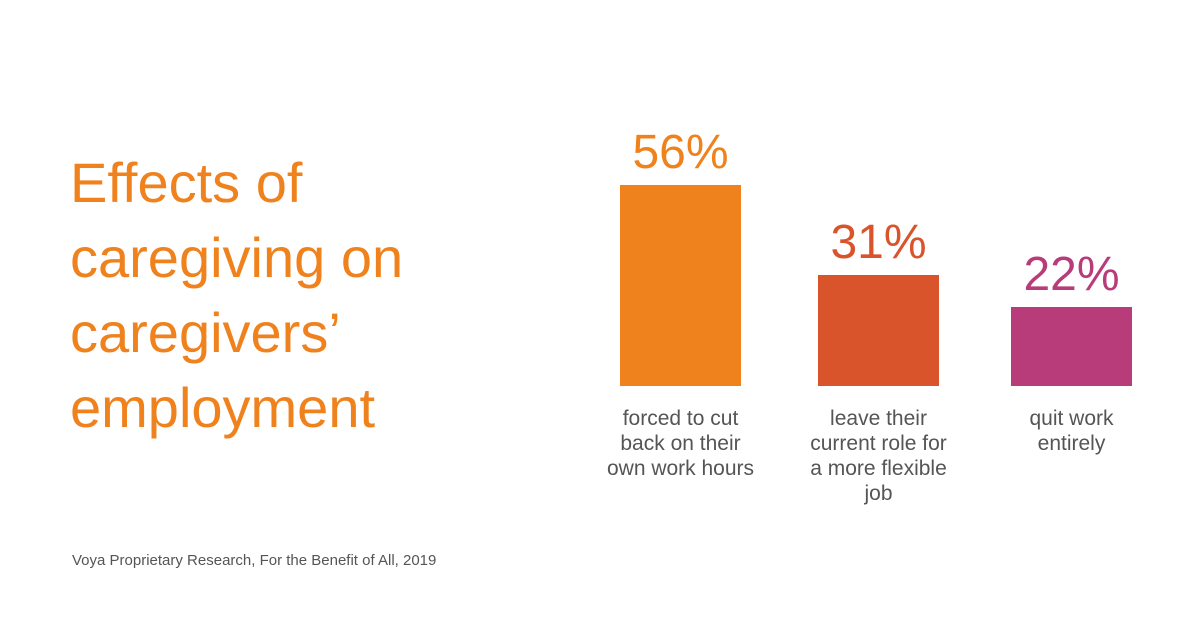 The height and width of the screenshot is (628, 1200). What do you see at coordinates (1071, 431) in the screenshot?
I see `category-label: quit work entirely` at bounding box center [1071, 431].